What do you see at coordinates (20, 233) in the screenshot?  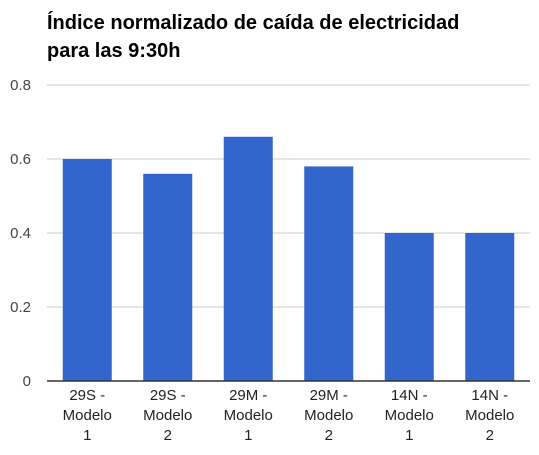 I see `y-tick-label: 0.4` at bounding box center [20, 233].